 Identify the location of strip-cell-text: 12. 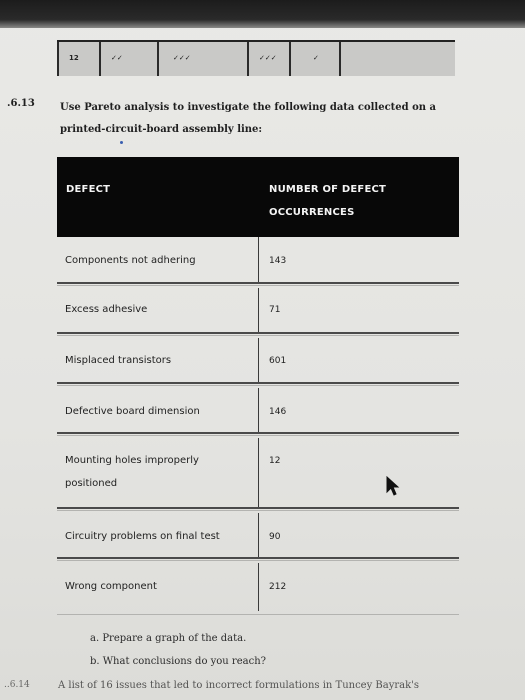
(74, 58).